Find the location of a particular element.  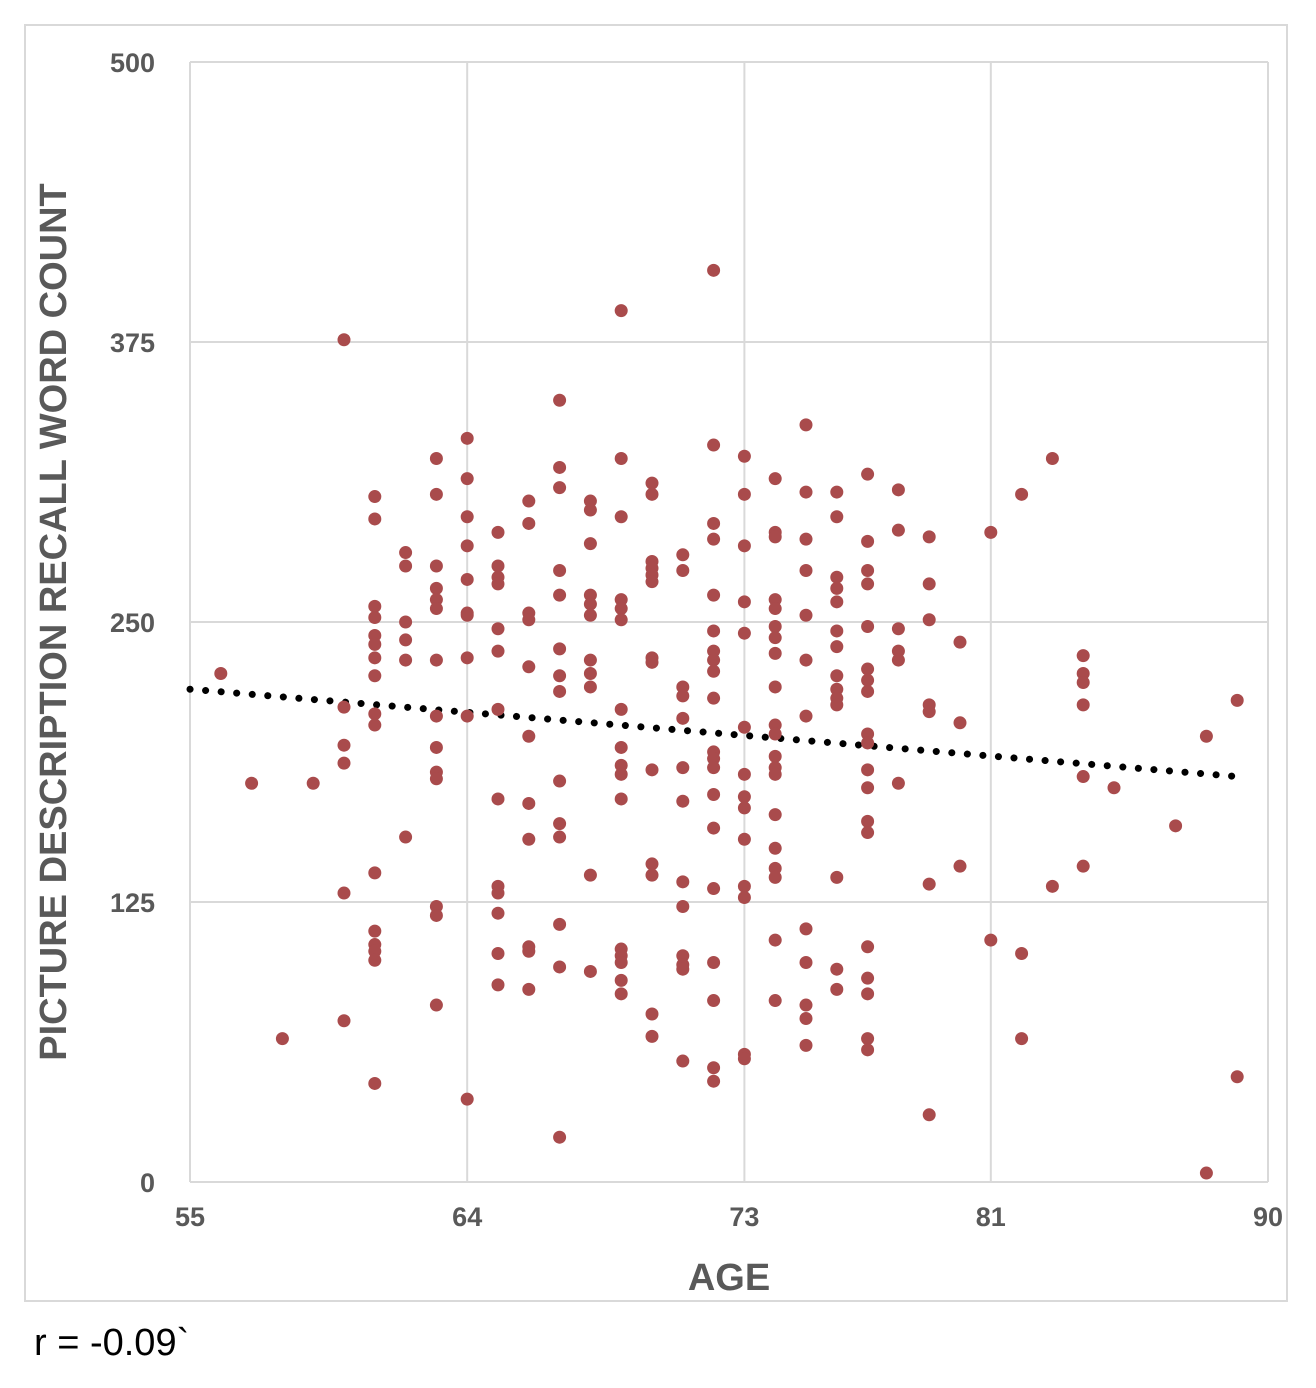

y-axis-title: PICTURE DESCRIPTION RECALL WORD COUNT is located at coordinates (54, 622).